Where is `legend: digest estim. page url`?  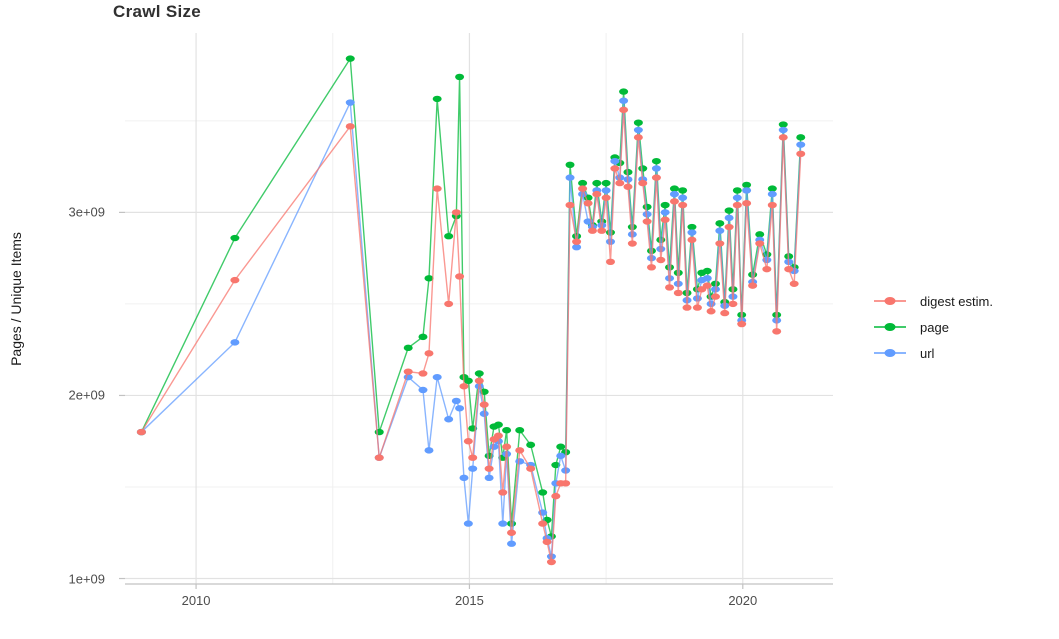 legend: digest estim. page url is located at coordinates (933, 327).